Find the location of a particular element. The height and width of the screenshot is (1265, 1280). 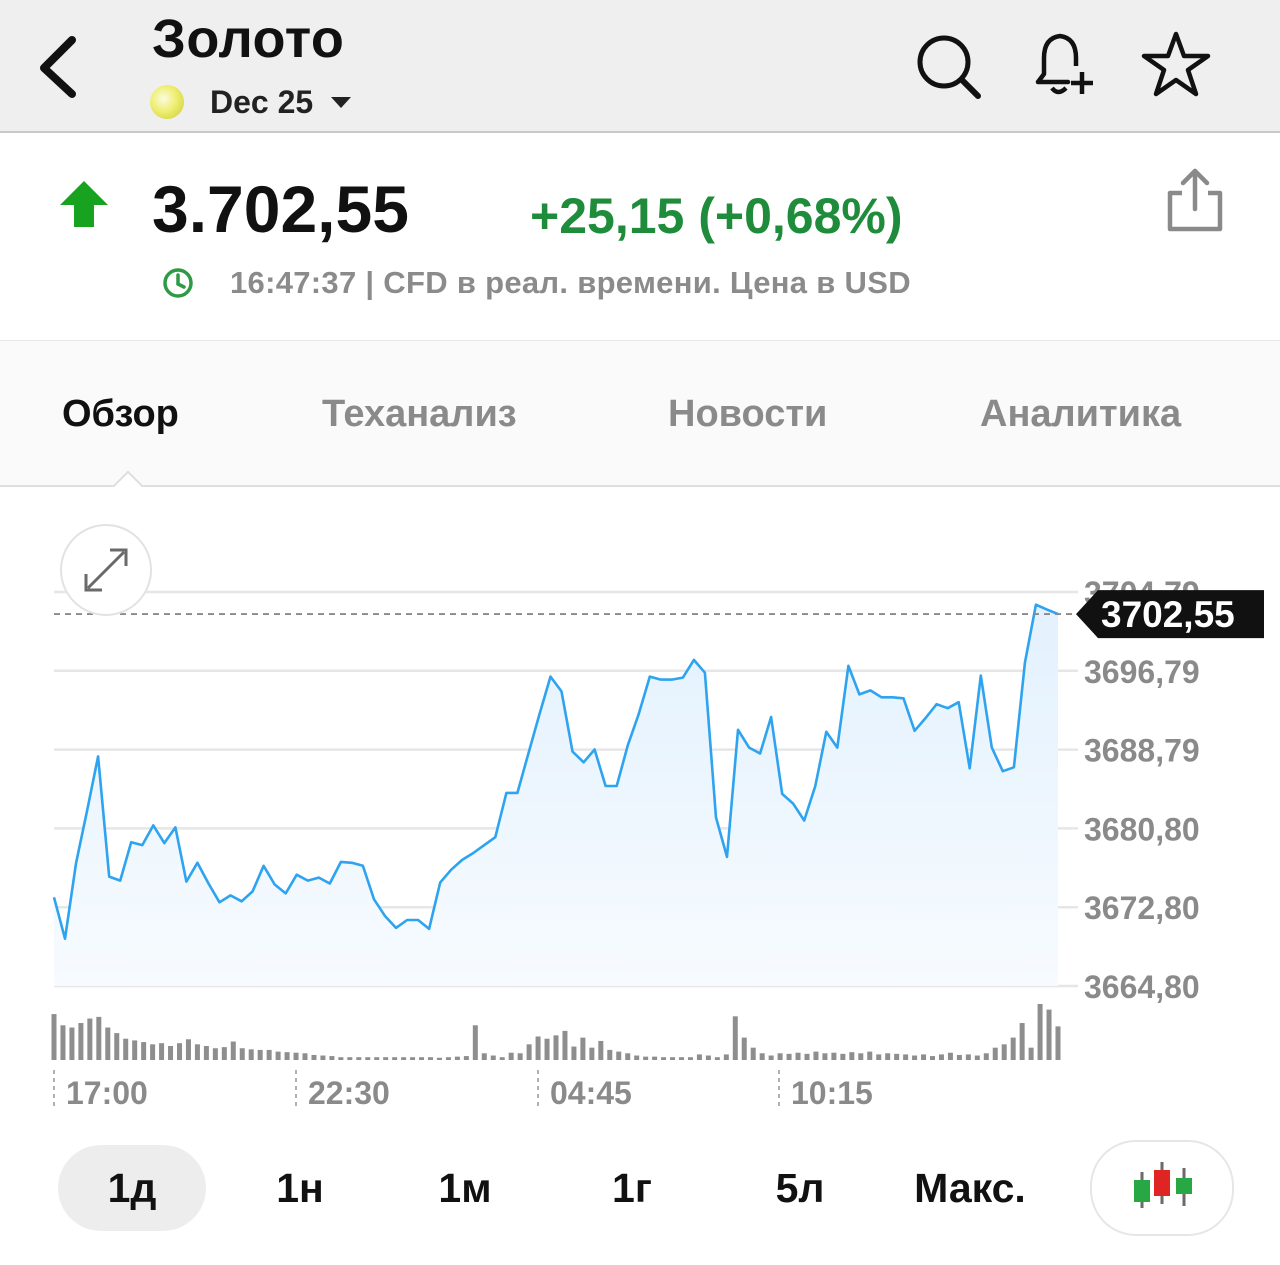

period-1y: 1г is located at coordinates (632, 1188).